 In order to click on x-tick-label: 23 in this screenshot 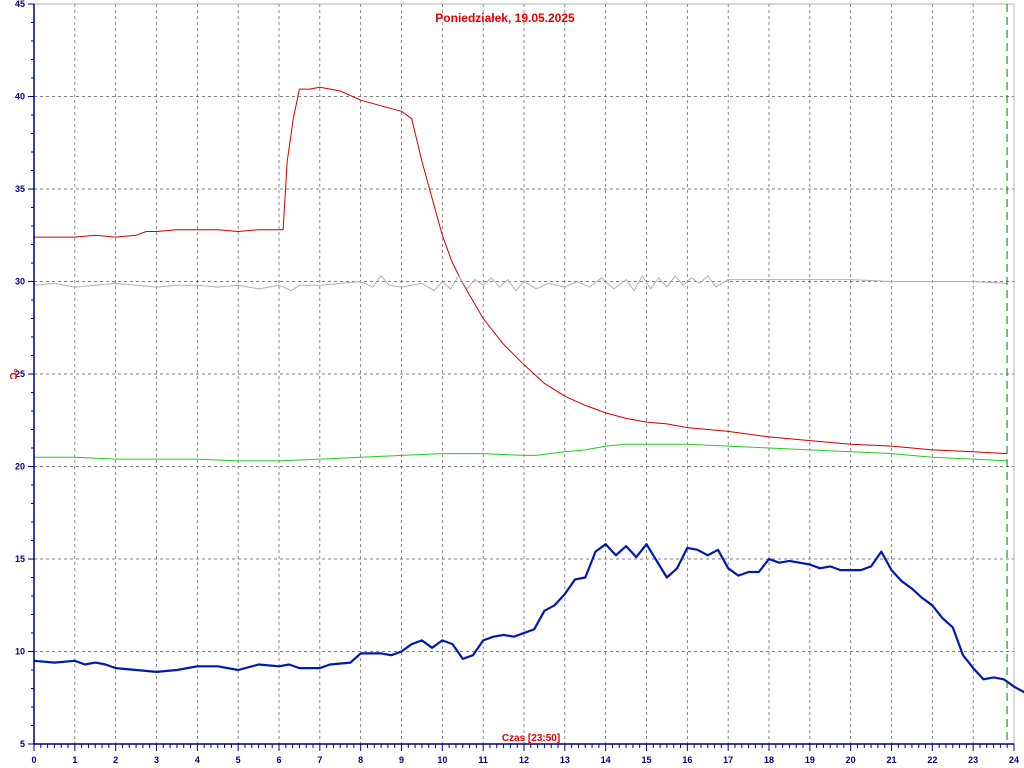, I will do `click(973, 760)`.